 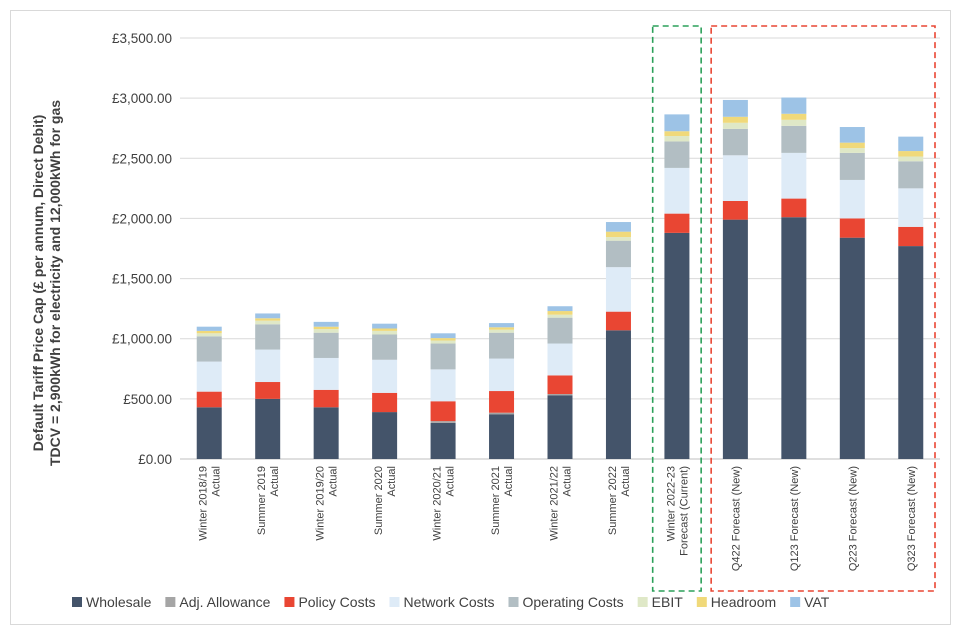 I want to click on y-tick-label: £3,000.00, so click(x=142, y=98).